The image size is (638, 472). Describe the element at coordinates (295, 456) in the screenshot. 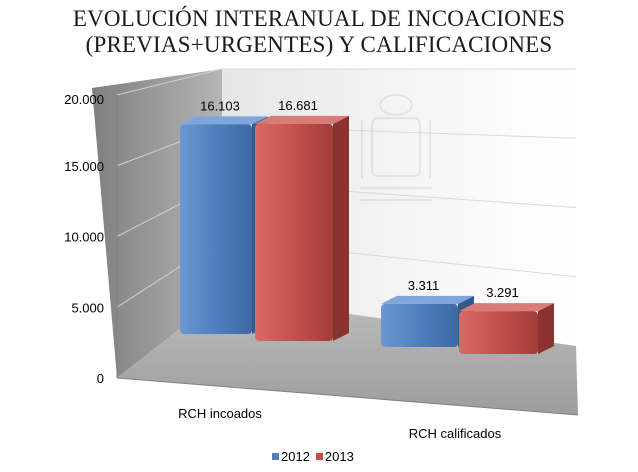

I see `legend-label-2012: 2012` at that location.